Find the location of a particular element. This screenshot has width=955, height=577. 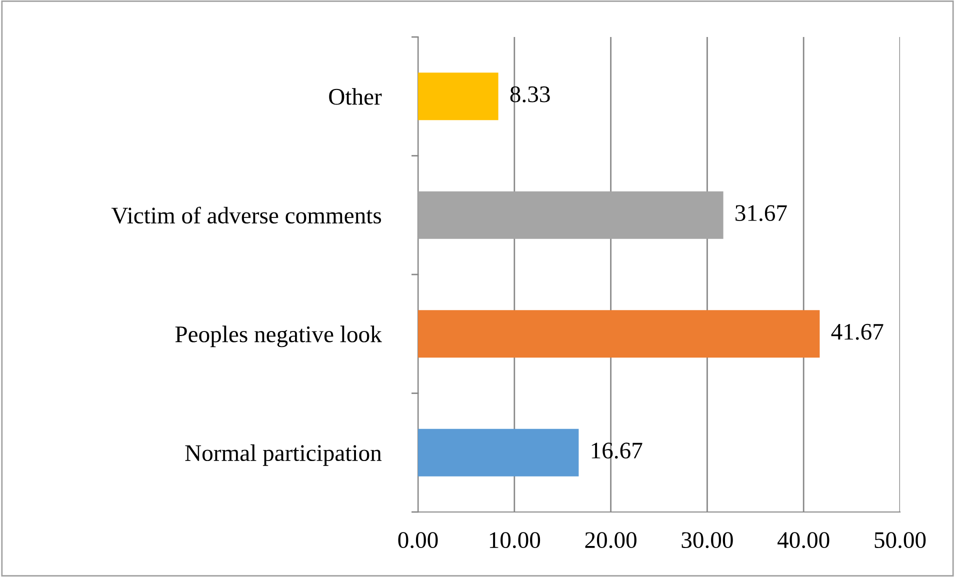

x-tick-label: 10.00 is located at coordinates (515, 540).